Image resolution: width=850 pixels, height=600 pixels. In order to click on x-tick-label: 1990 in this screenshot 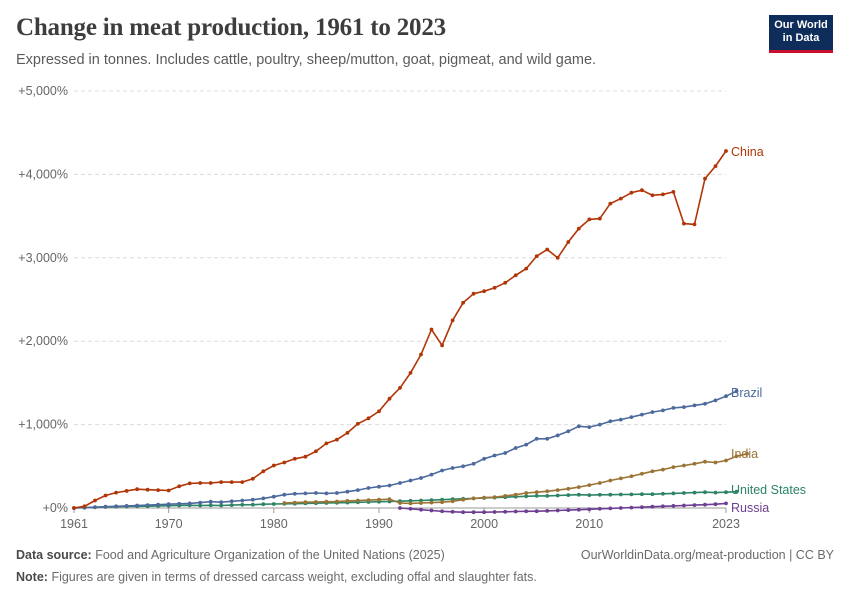, I will do `click(379, 524)`.